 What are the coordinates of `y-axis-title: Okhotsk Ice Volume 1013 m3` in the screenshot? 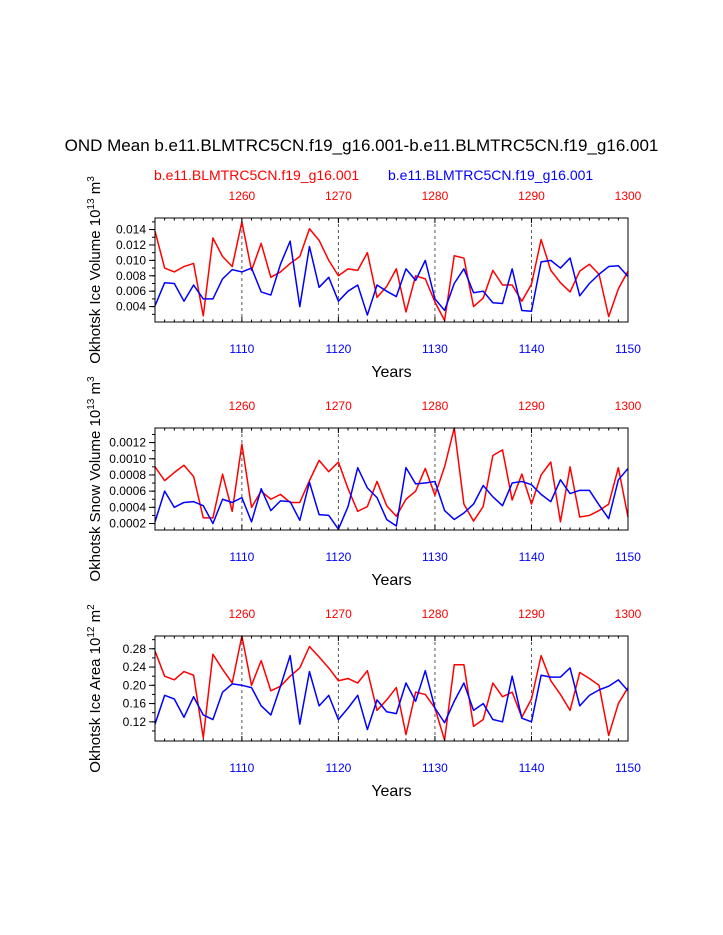 It's located at (95, 270).